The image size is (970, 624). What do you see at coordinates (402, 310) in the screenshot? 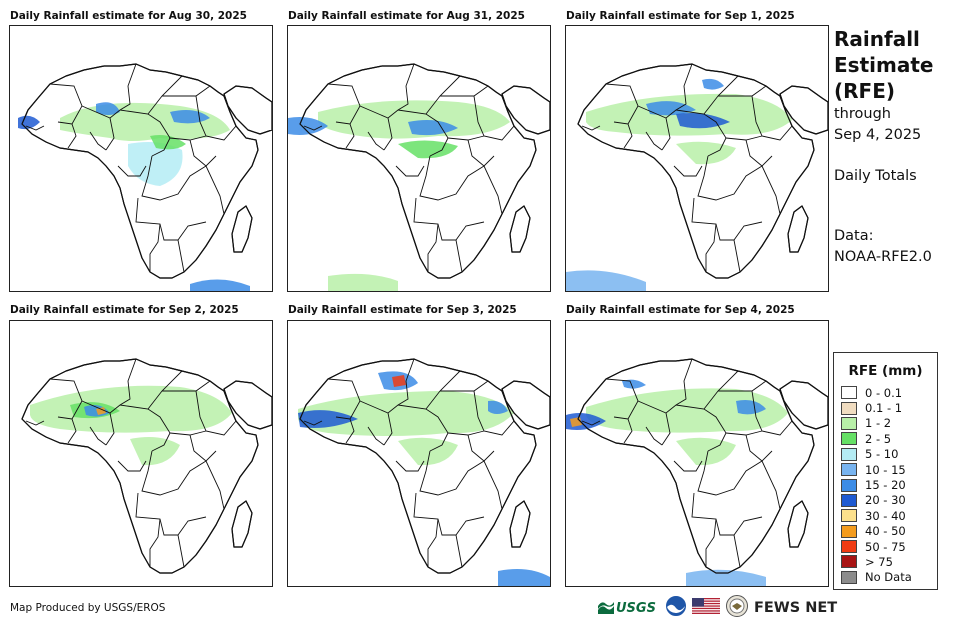
I see `panel-title: Daily Rainfall estimate for Sep 3, 2025` at bounding box center [402, 310].